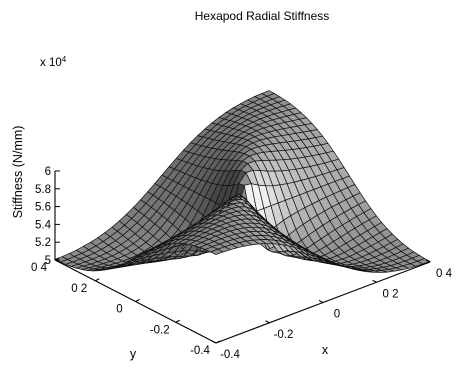  I want to click on z-tick-label: 6, so click(48, 172).